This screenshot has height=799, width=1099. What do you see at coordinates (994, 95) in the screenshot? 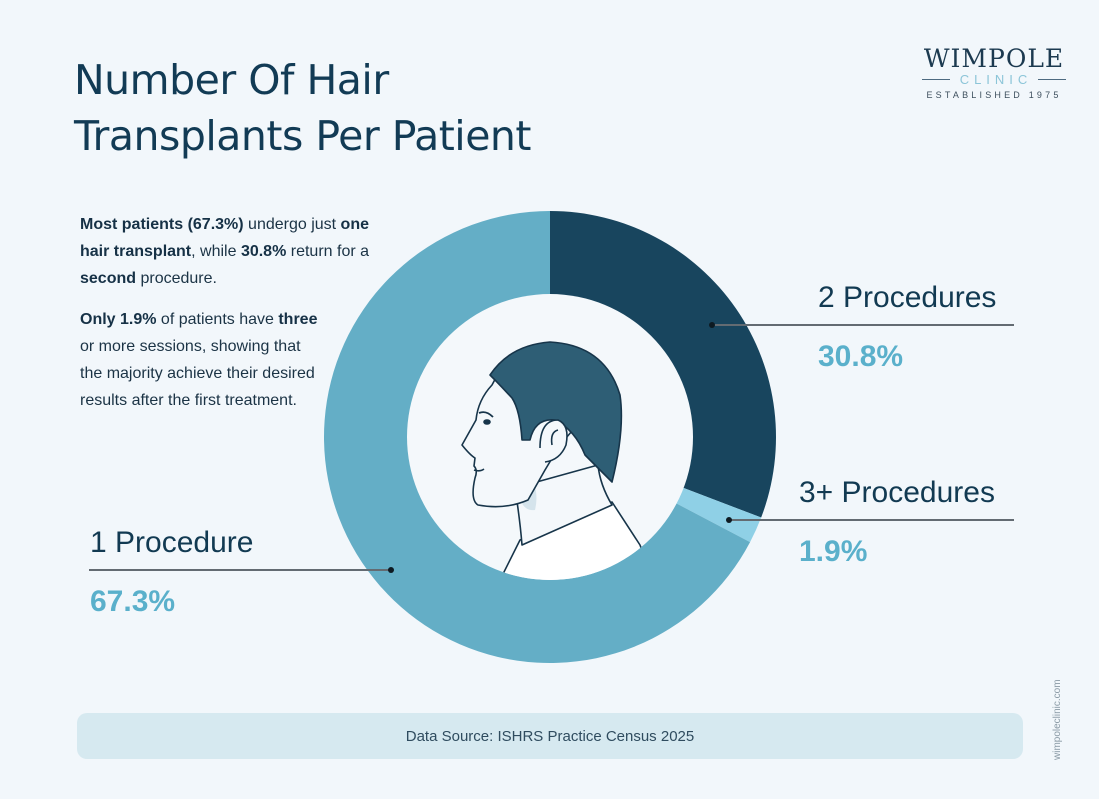
I see `logo-established: ESTABLISHED 1975` at bounding box center [994, 95].